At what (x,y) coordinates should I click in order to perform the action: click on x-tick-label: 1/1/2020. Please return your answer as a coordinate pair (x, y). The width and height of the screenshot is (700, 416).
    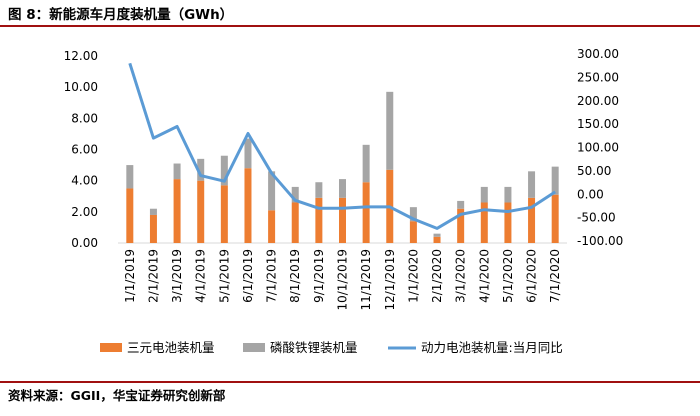
    Looking at the image, I should click on (413, 276).